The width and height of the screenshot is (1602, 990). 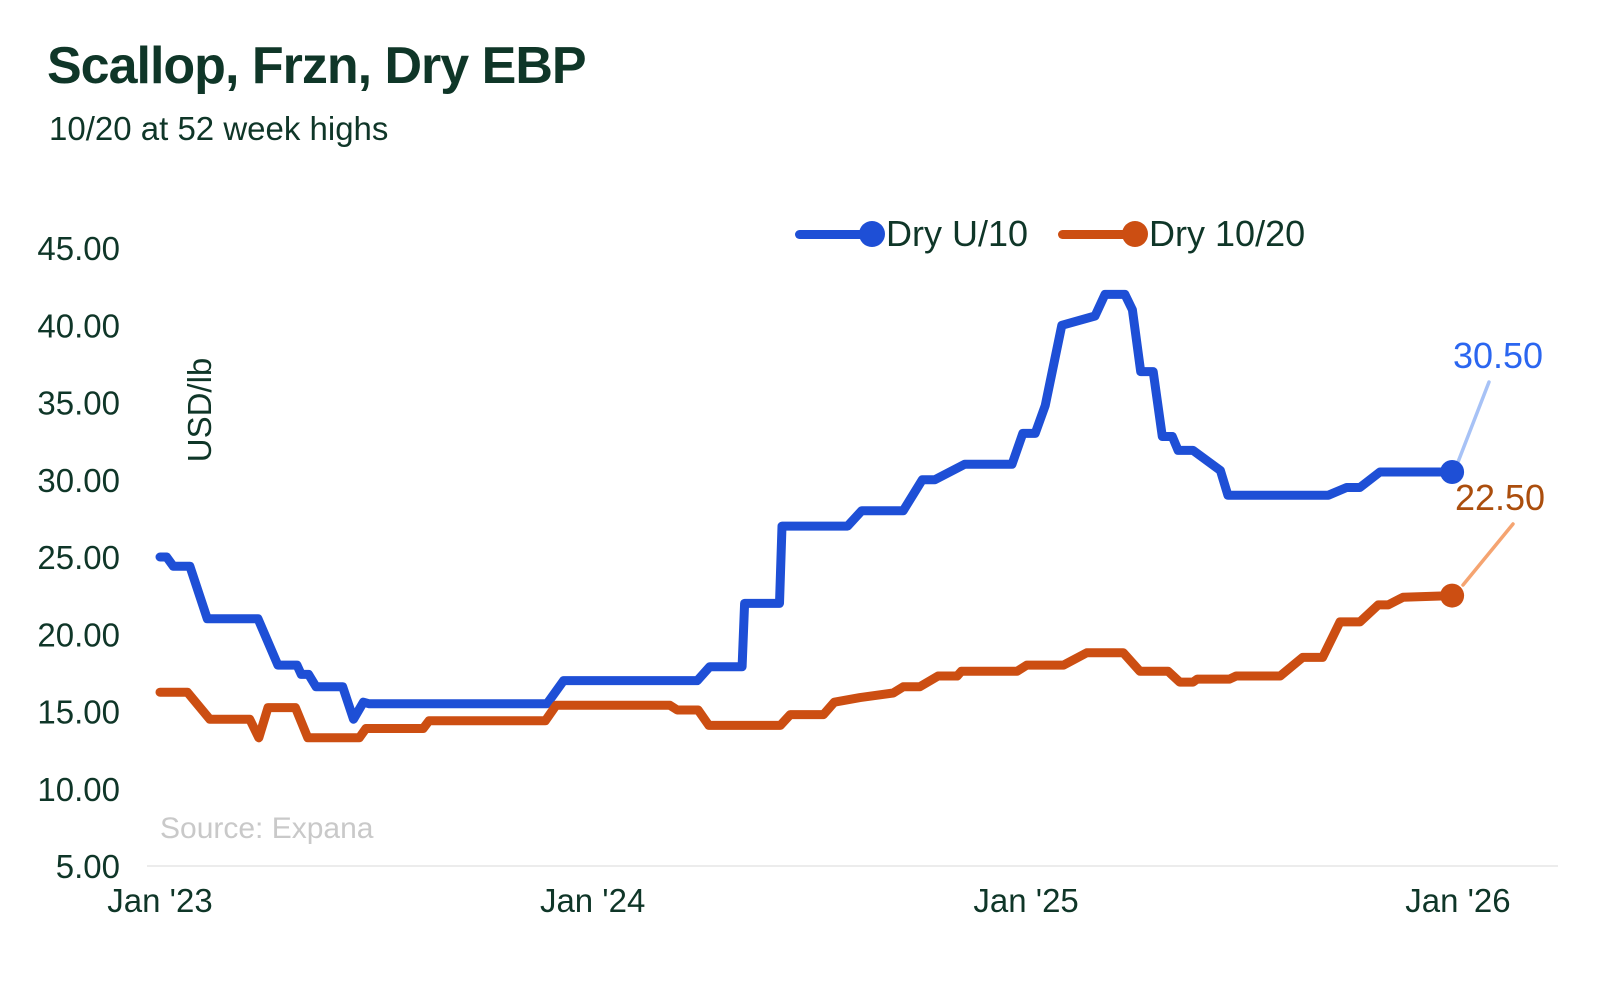 I want to click on chart-title: Scallop, Frzn, Dry EBP, so click(x=317, y=66).